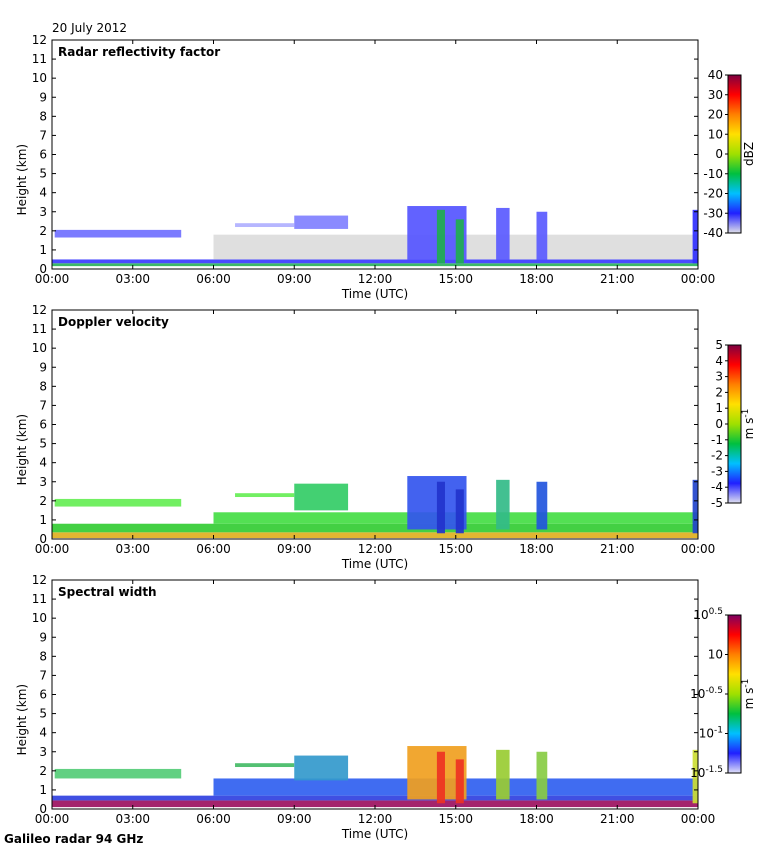 This screenshot has width=780, height=850. I want to click on colorbar-tick-label: -30, so click(713, 213).